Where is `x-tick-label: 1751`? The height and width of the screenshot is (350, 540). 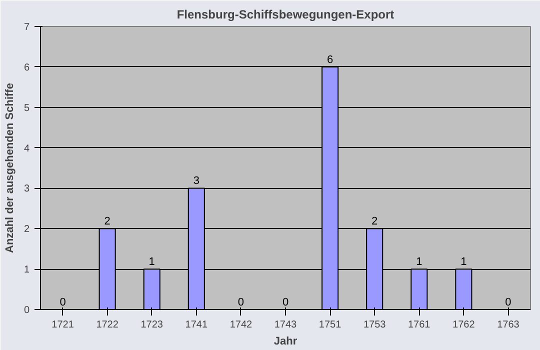
x-tick-label: 1751 is located at coordinates (330, 325).